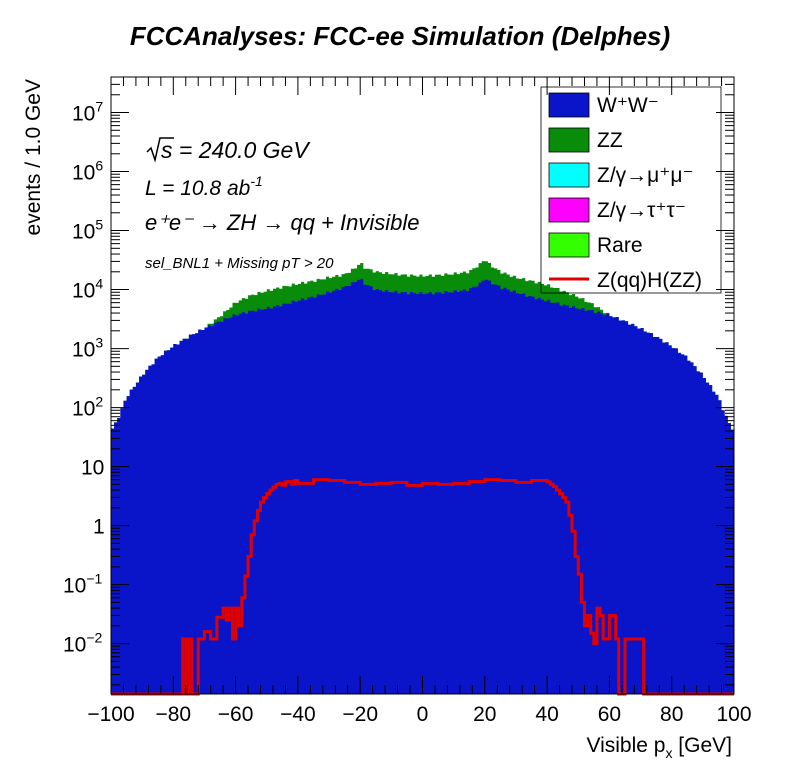 Image resolution: width=796 pixels, height=772 pixels. What do you see at coordinates (110, 714) in the screenshot?
I see `x-tick-label: −100` at bounding box center [110, 714].